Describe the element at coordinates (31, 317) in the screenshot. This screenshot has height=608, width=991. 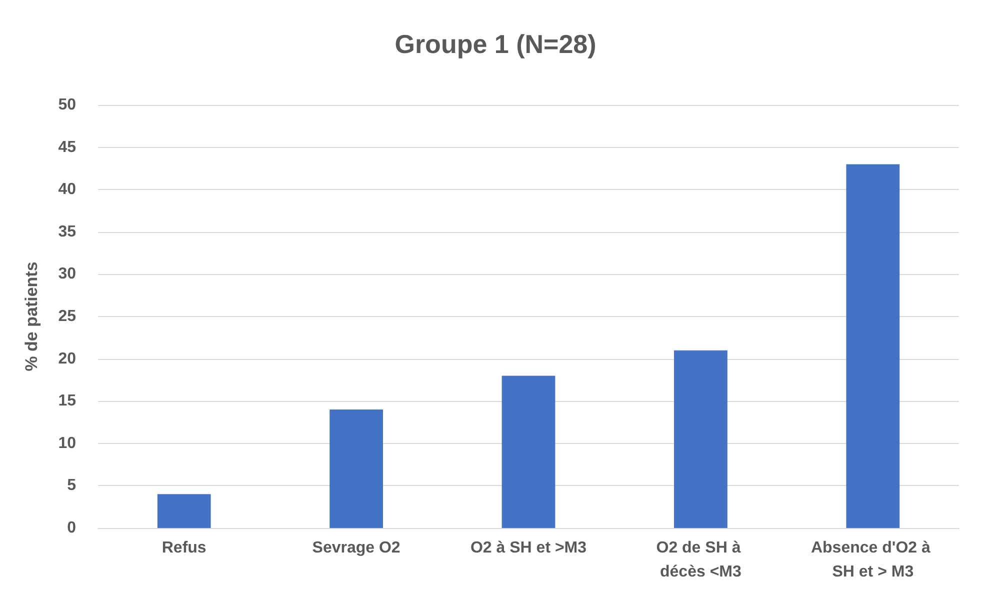
I see `y-axis-title: % de patients` at that location.